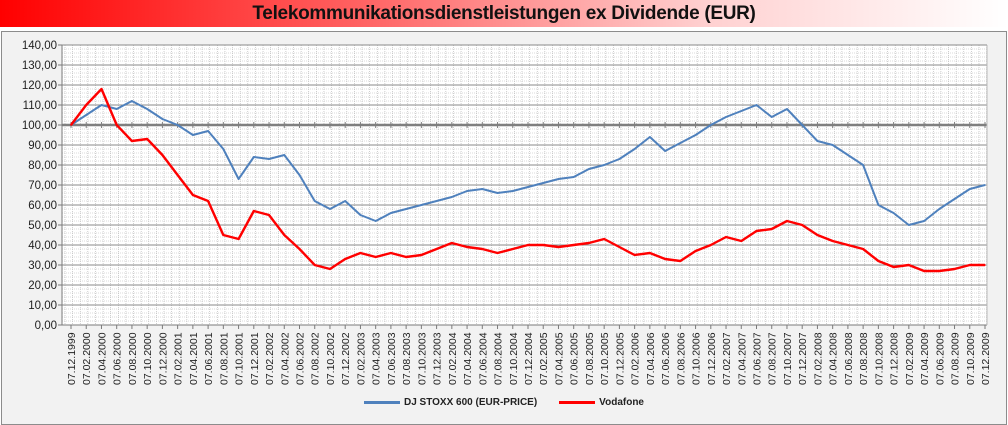  What do you see at coordinates (42, 226) in the screenshot?
I see `y-tick-label: 50,00` at bounding box center [42, 226].